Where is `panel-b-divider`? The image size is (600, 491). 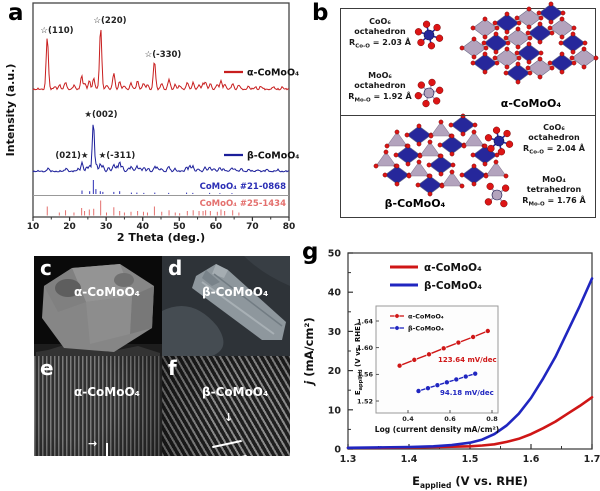
panel-b-divider is located at coordinates (468, 115).